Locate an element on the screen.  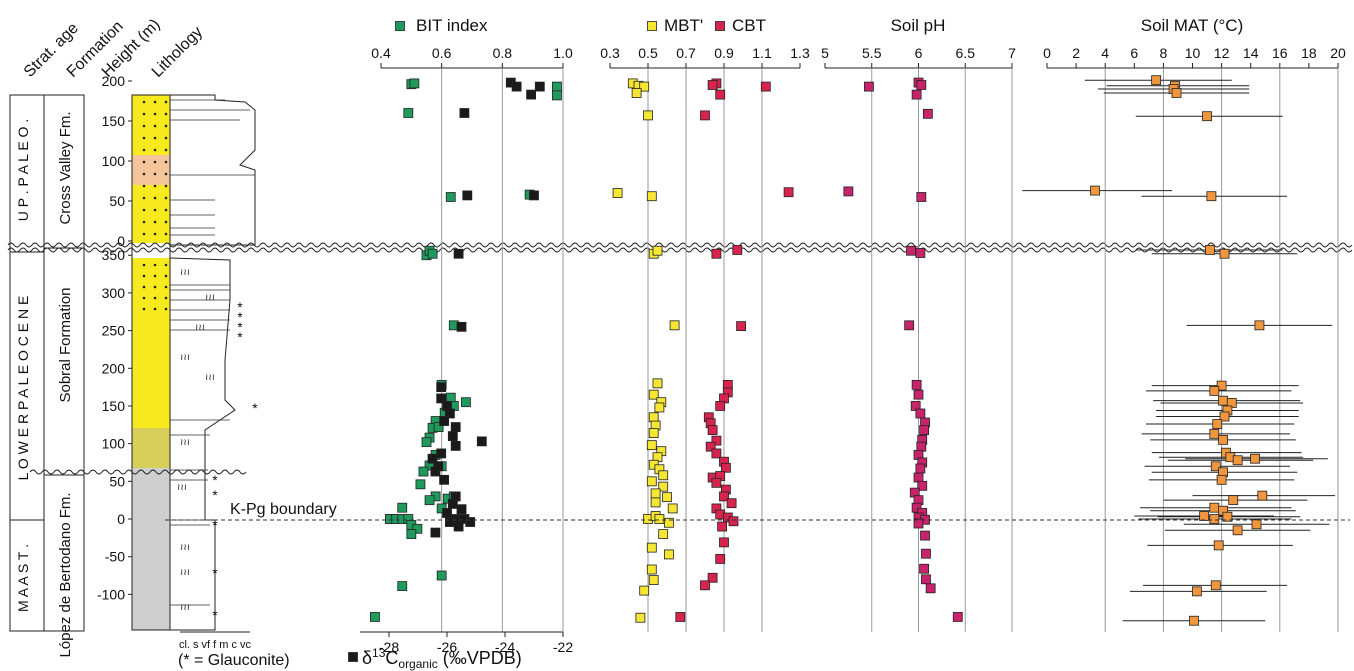
mbt-panel-tick-label: 1.3 is located at coordinates (800, 53).